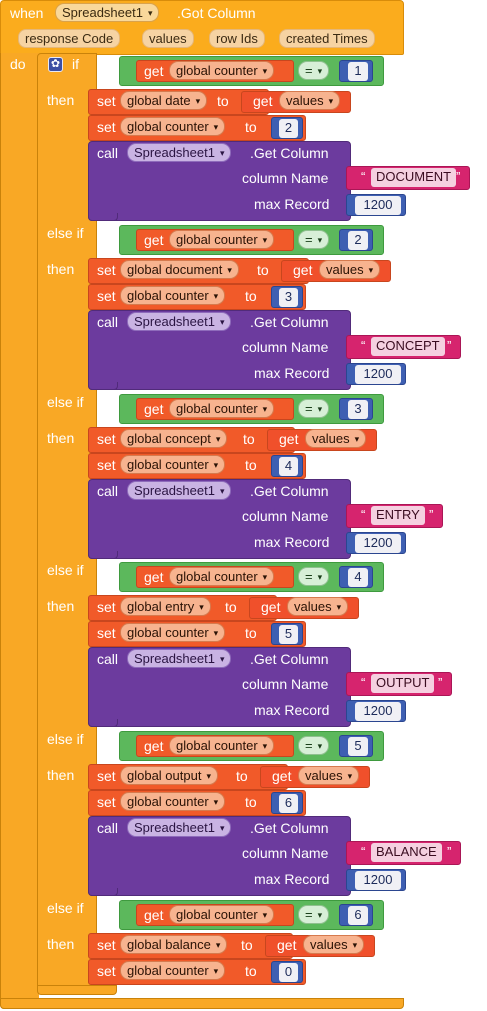 This screenshot has width=487, height=1011. Describe the element at coordinates (179, 269) in the screenshot. I see `variable-dropdown: global document ▾` at that location.